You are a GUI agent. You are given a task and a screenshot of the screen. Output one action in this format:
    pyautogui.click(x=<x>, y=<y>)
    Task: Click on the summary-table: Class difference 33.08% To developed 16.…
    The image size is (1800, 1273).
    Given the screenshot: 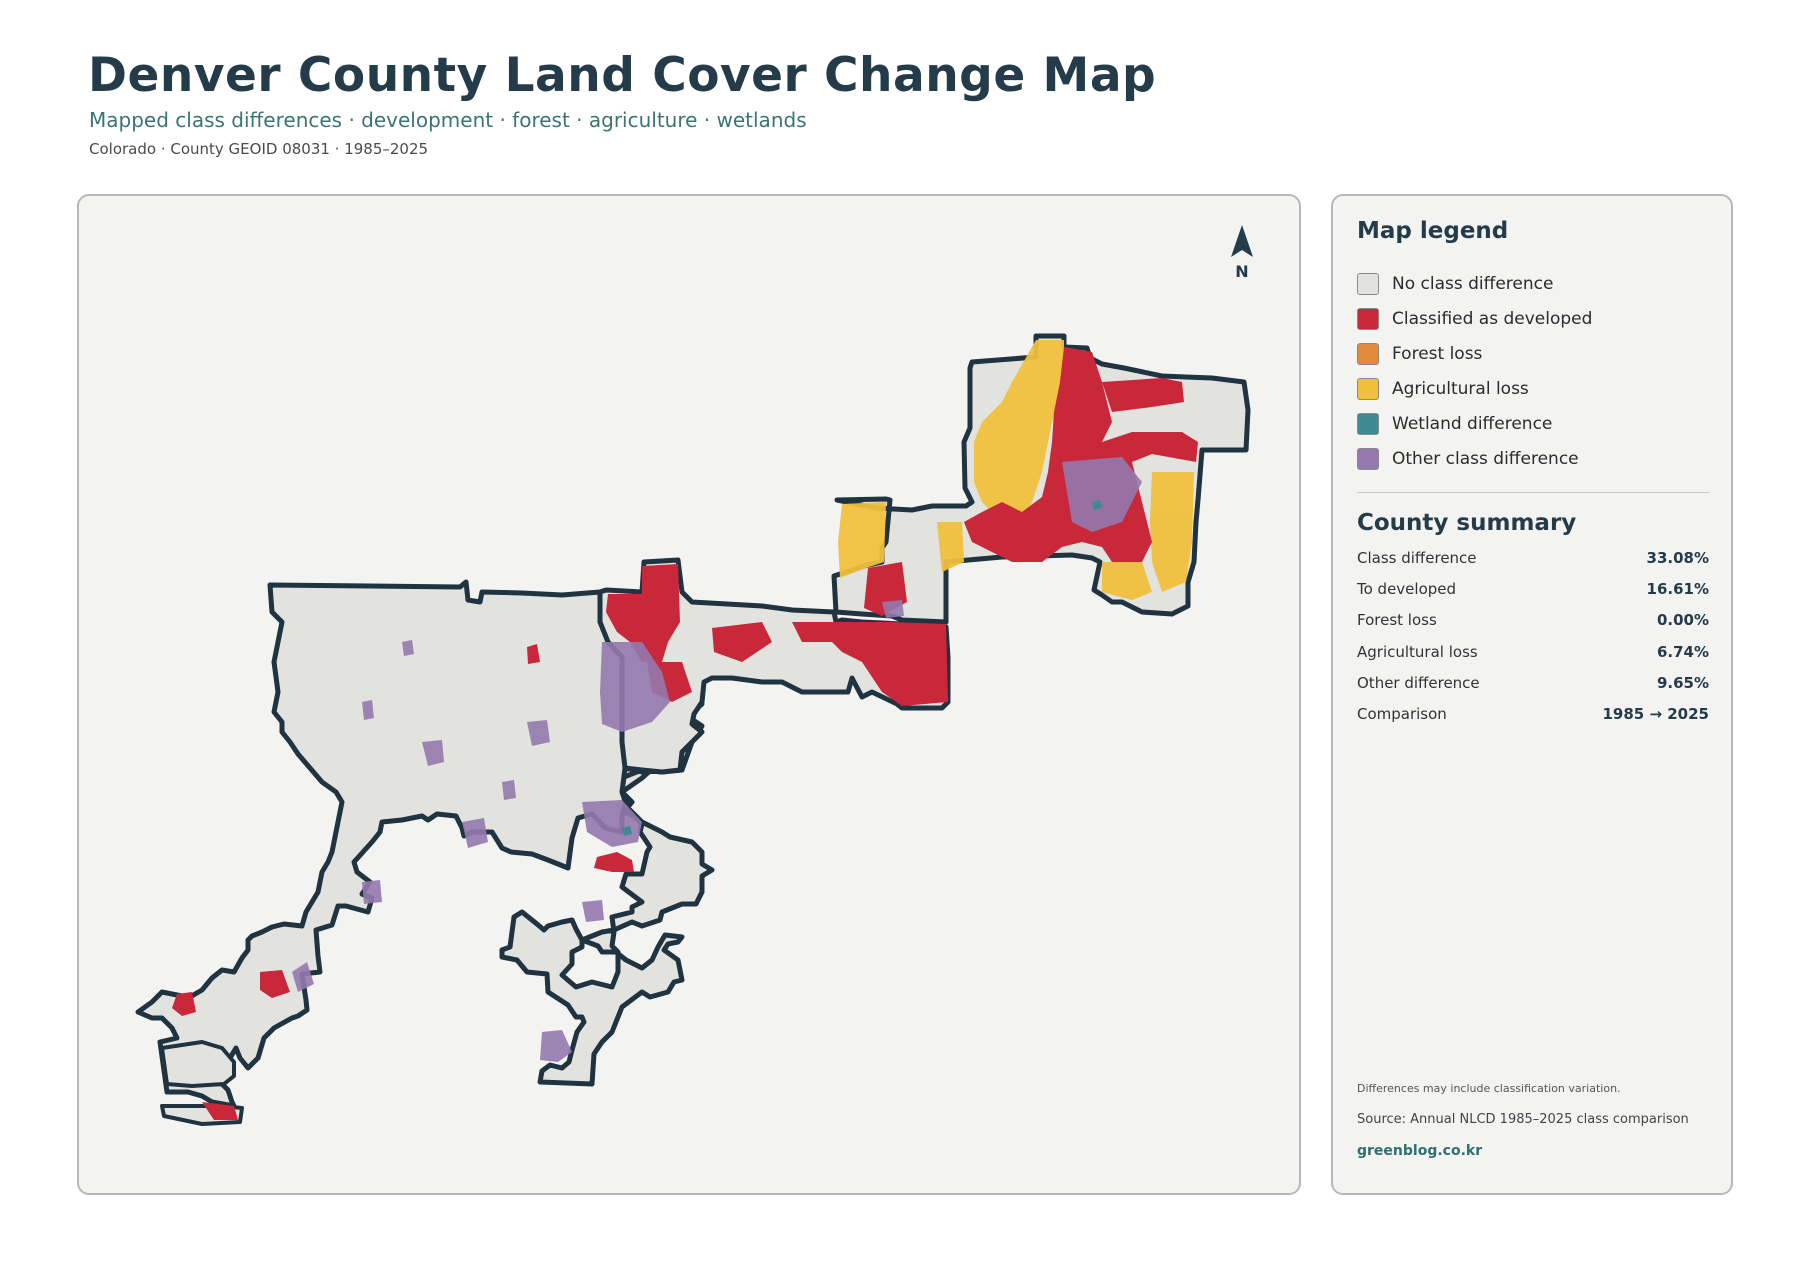 What is the action you would take?
    pyautogui.click(x=1533, y=636)
    